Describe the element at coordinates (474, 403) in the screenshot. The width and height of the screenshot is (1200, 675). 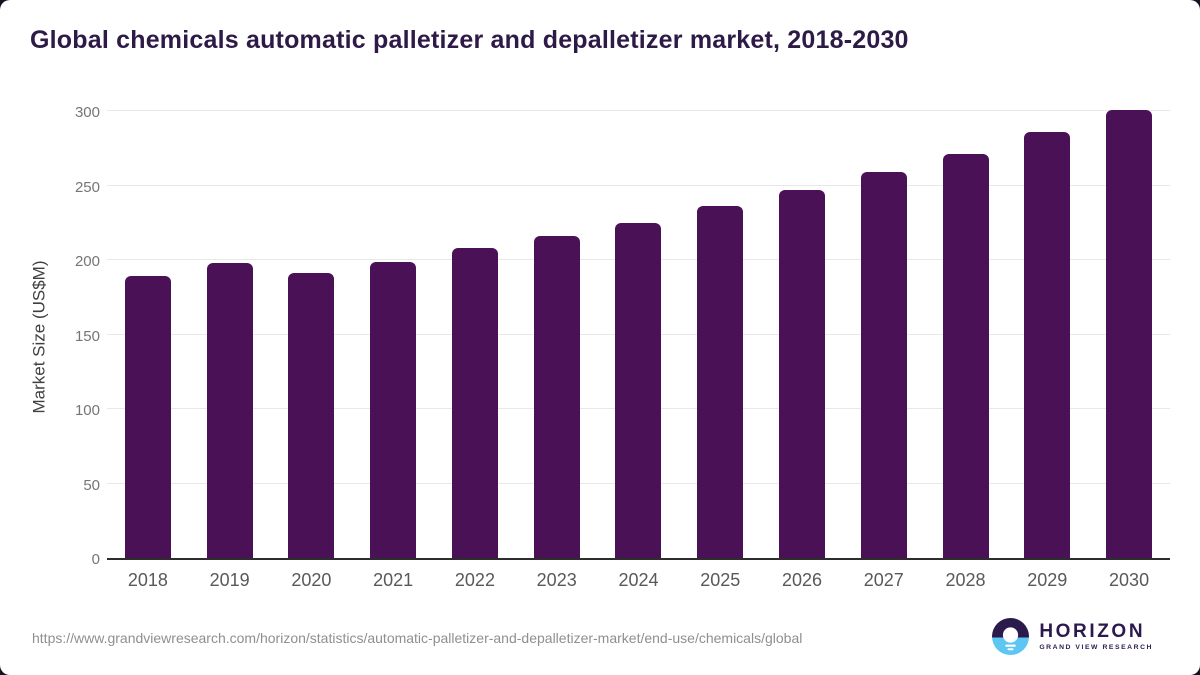
I see `bar-2022` at that location.